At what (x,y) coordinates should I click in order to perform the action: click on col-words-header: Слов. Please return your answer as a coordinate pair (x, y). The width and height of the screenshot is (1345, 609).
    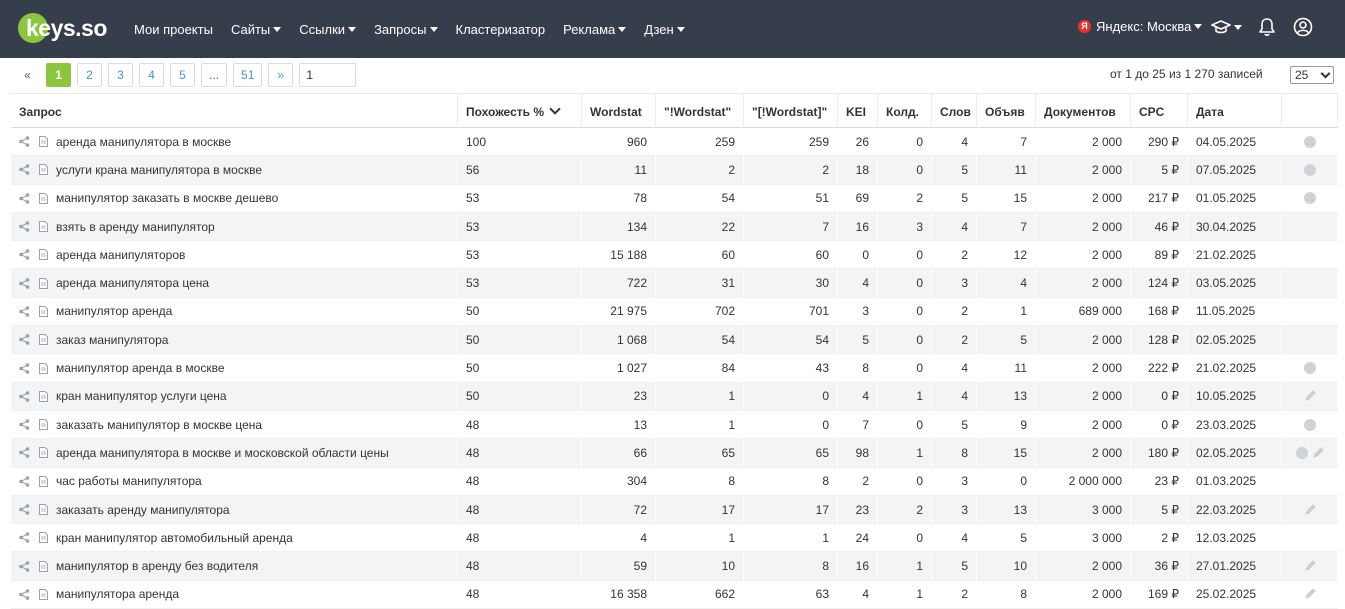
    Looking at the image, I should click on (954, 111).